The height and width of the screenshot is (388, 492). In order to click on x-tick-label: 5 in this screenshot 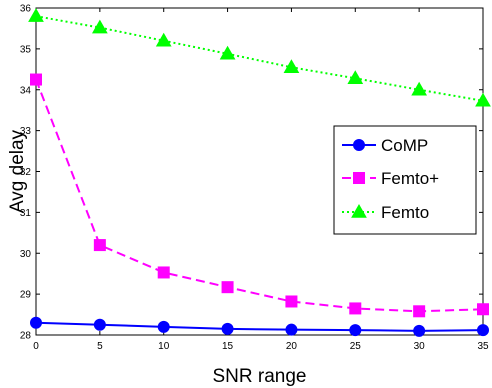, I will do `click(100, 346)`.